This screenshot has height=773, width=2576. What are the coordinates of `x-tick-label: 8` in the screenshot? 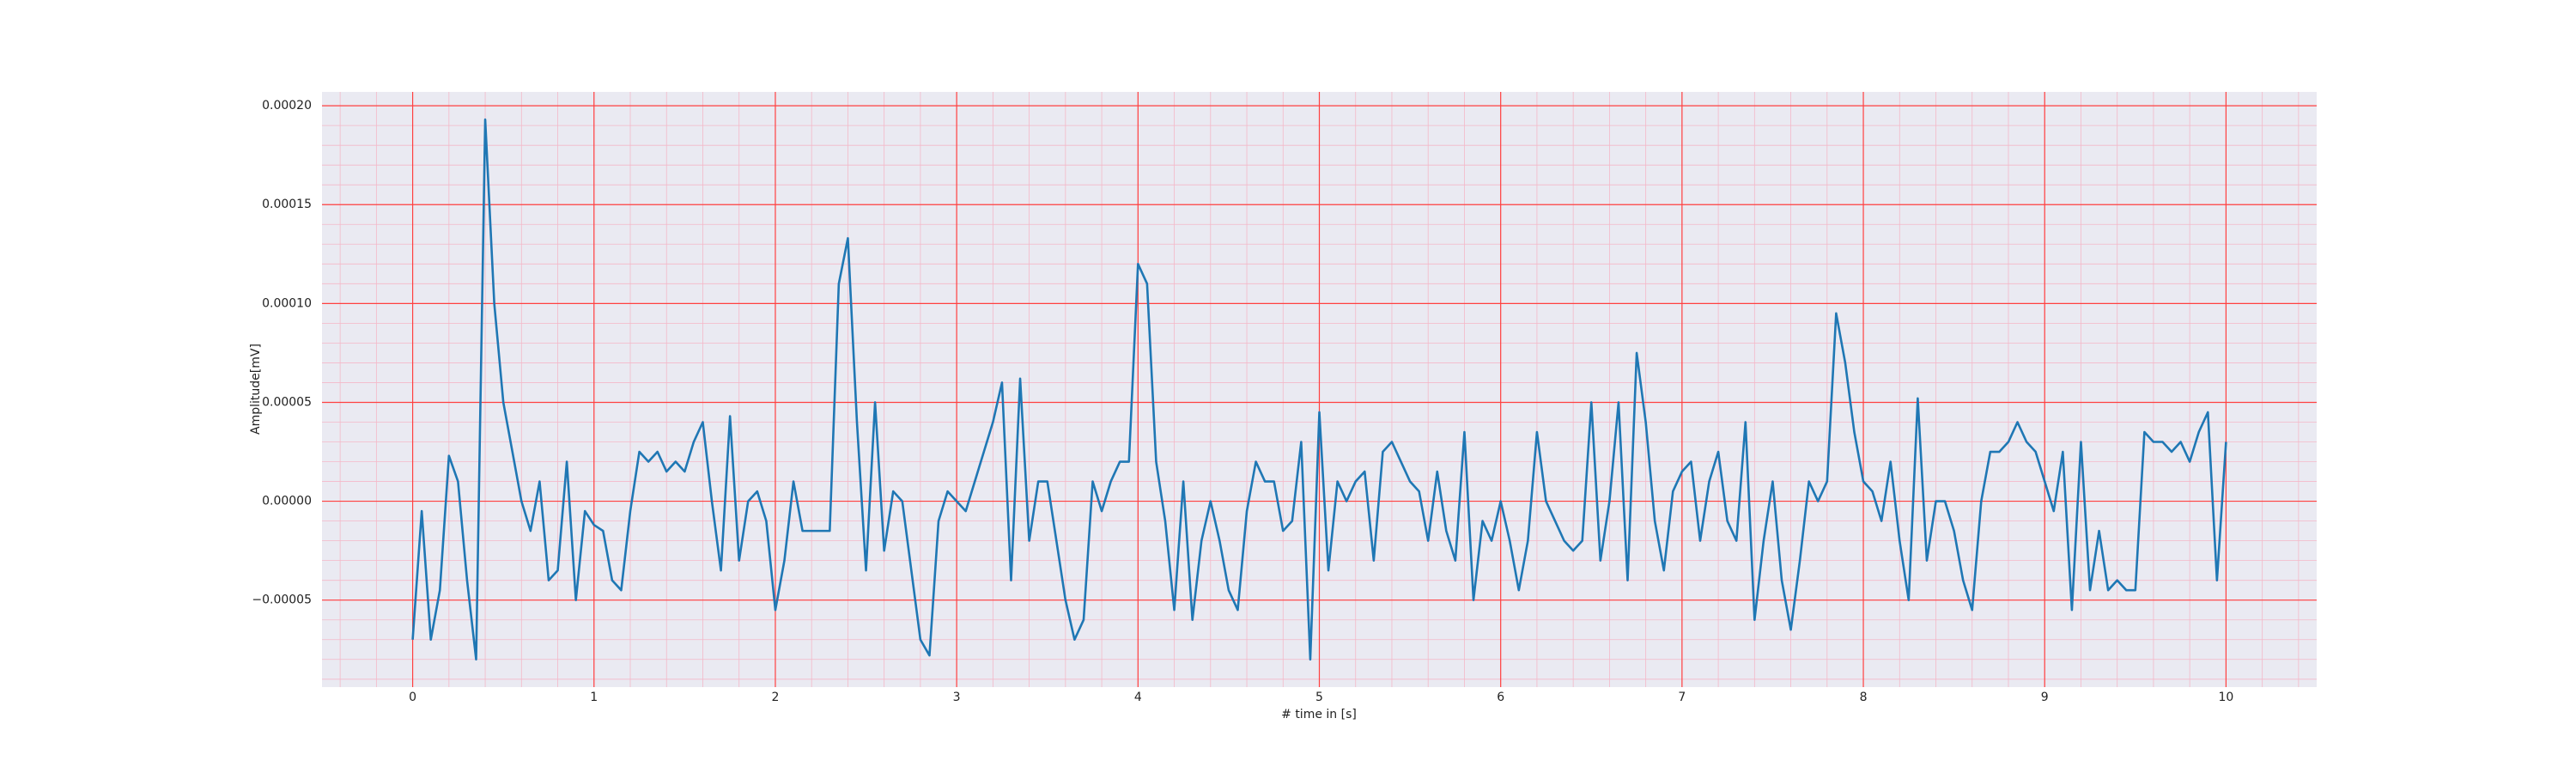 It's located at (1864, 697).